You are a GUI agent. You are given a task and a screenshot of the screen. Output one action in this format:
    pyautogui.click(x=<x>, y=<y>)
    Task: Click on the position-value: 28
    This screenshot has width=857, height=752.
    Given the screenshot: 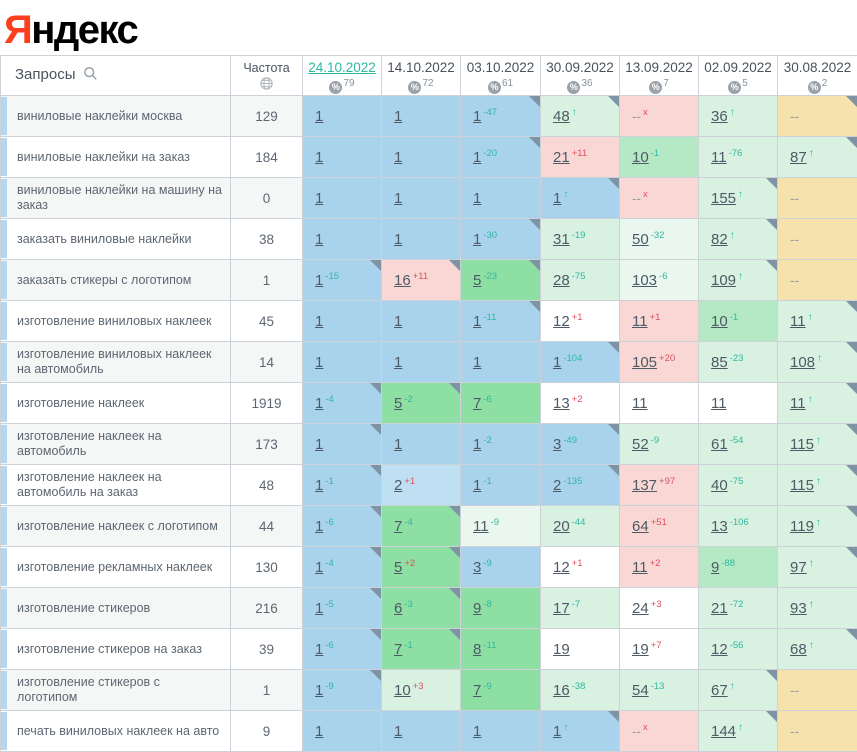 What is the action you would take?
    pyautogui.click(x=561, y=280)
    